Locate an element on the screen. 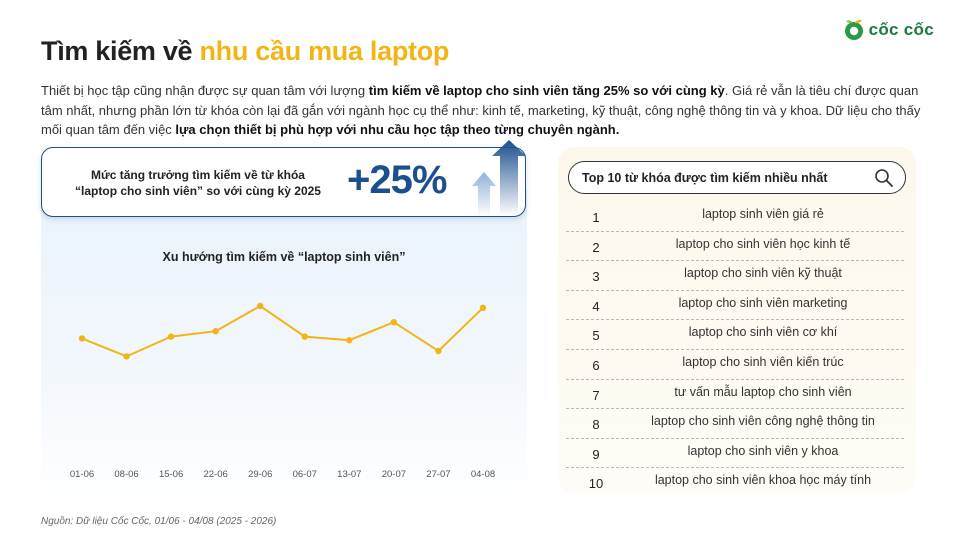 Image resolution: width=960 pixels, height=540 pixels. trend-line is located at coordinates (282, 331).